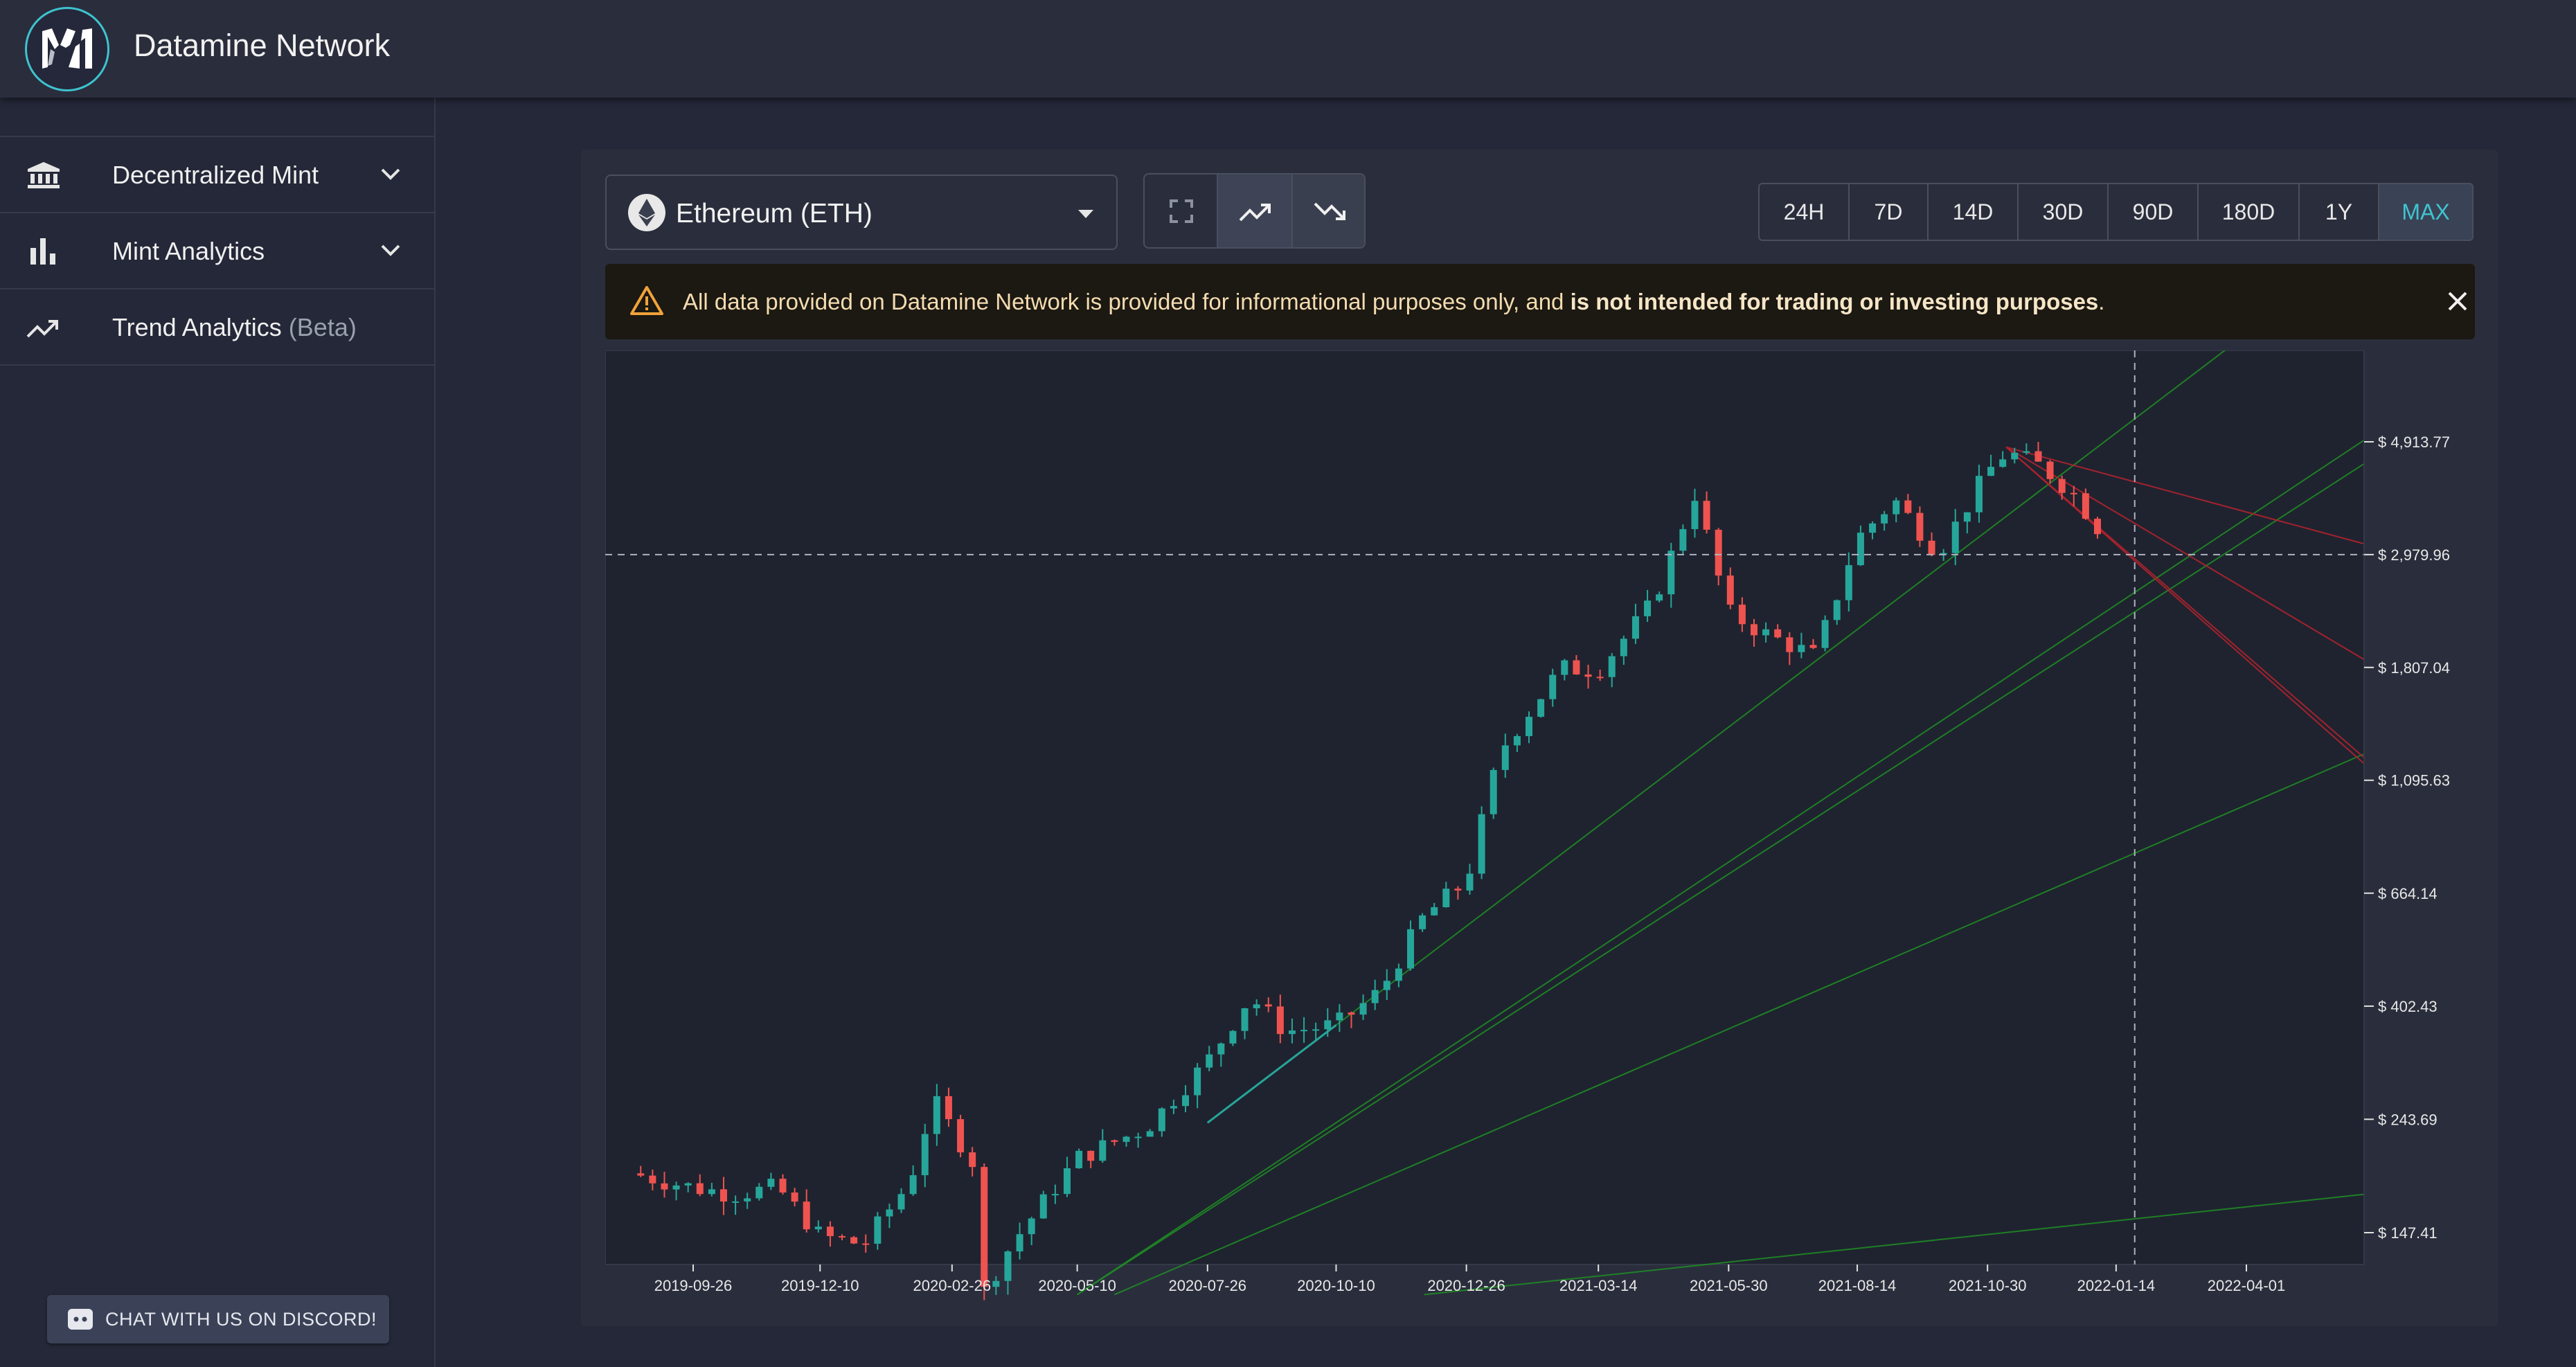  What do you see at coordinates (218, 1319) in the screenshot?
I see `discord-chat-button: CHAT WITH US ON DISCORD!` at bounding box center [218, 1319].